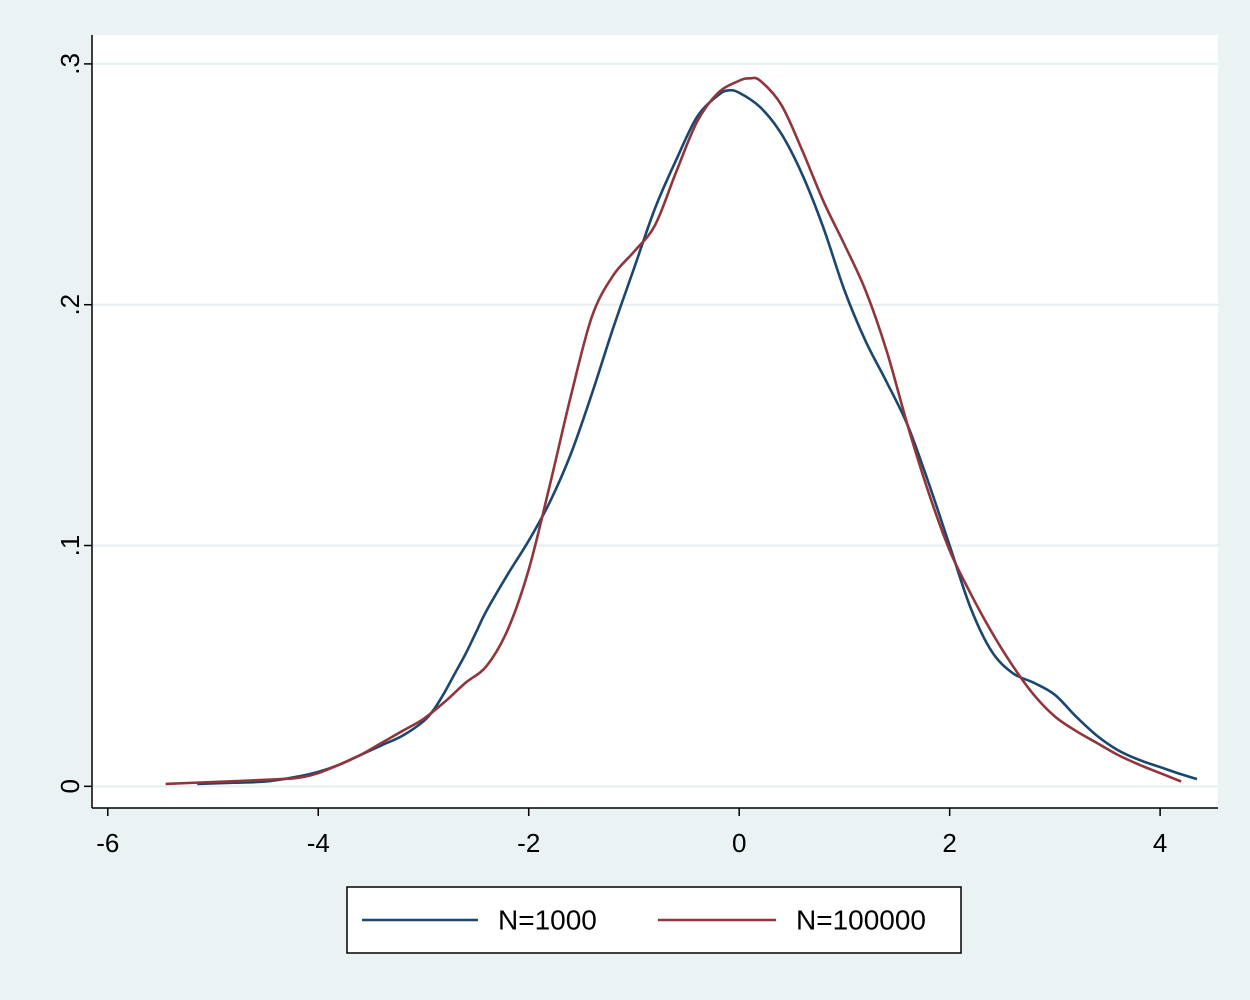  I want to click on legend: N=1000 N=100000, so click(654, 920).